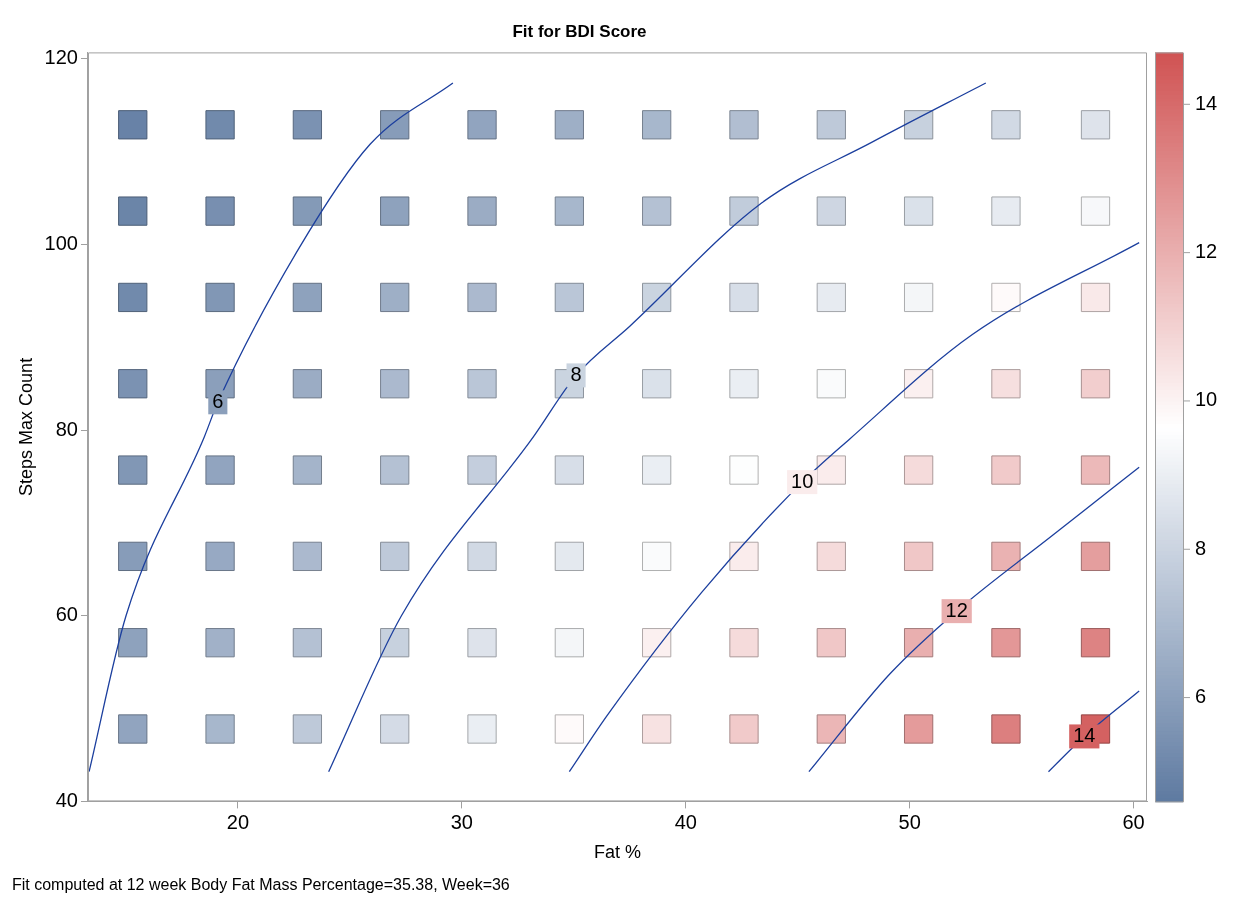 The width and height of the screenshot is (1250, 909). What do you see at coordinates (685, 821) in the screenshot?
I see `x-tick-label: 40` at bounding box center [685, 821].